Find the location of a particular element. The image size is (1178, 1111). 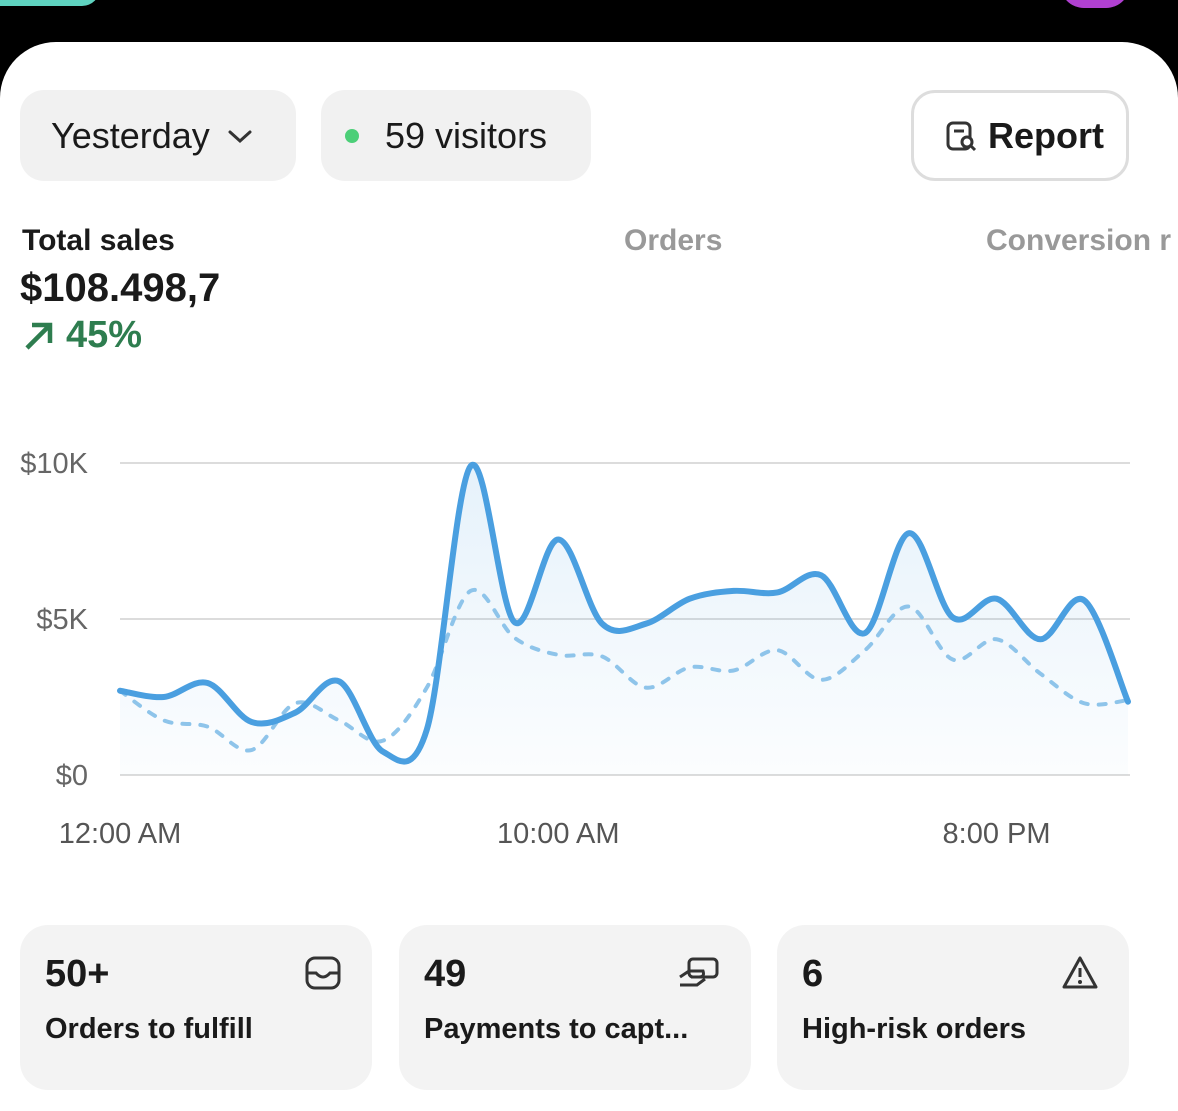

avatar is located at coordinates (1095, 4).